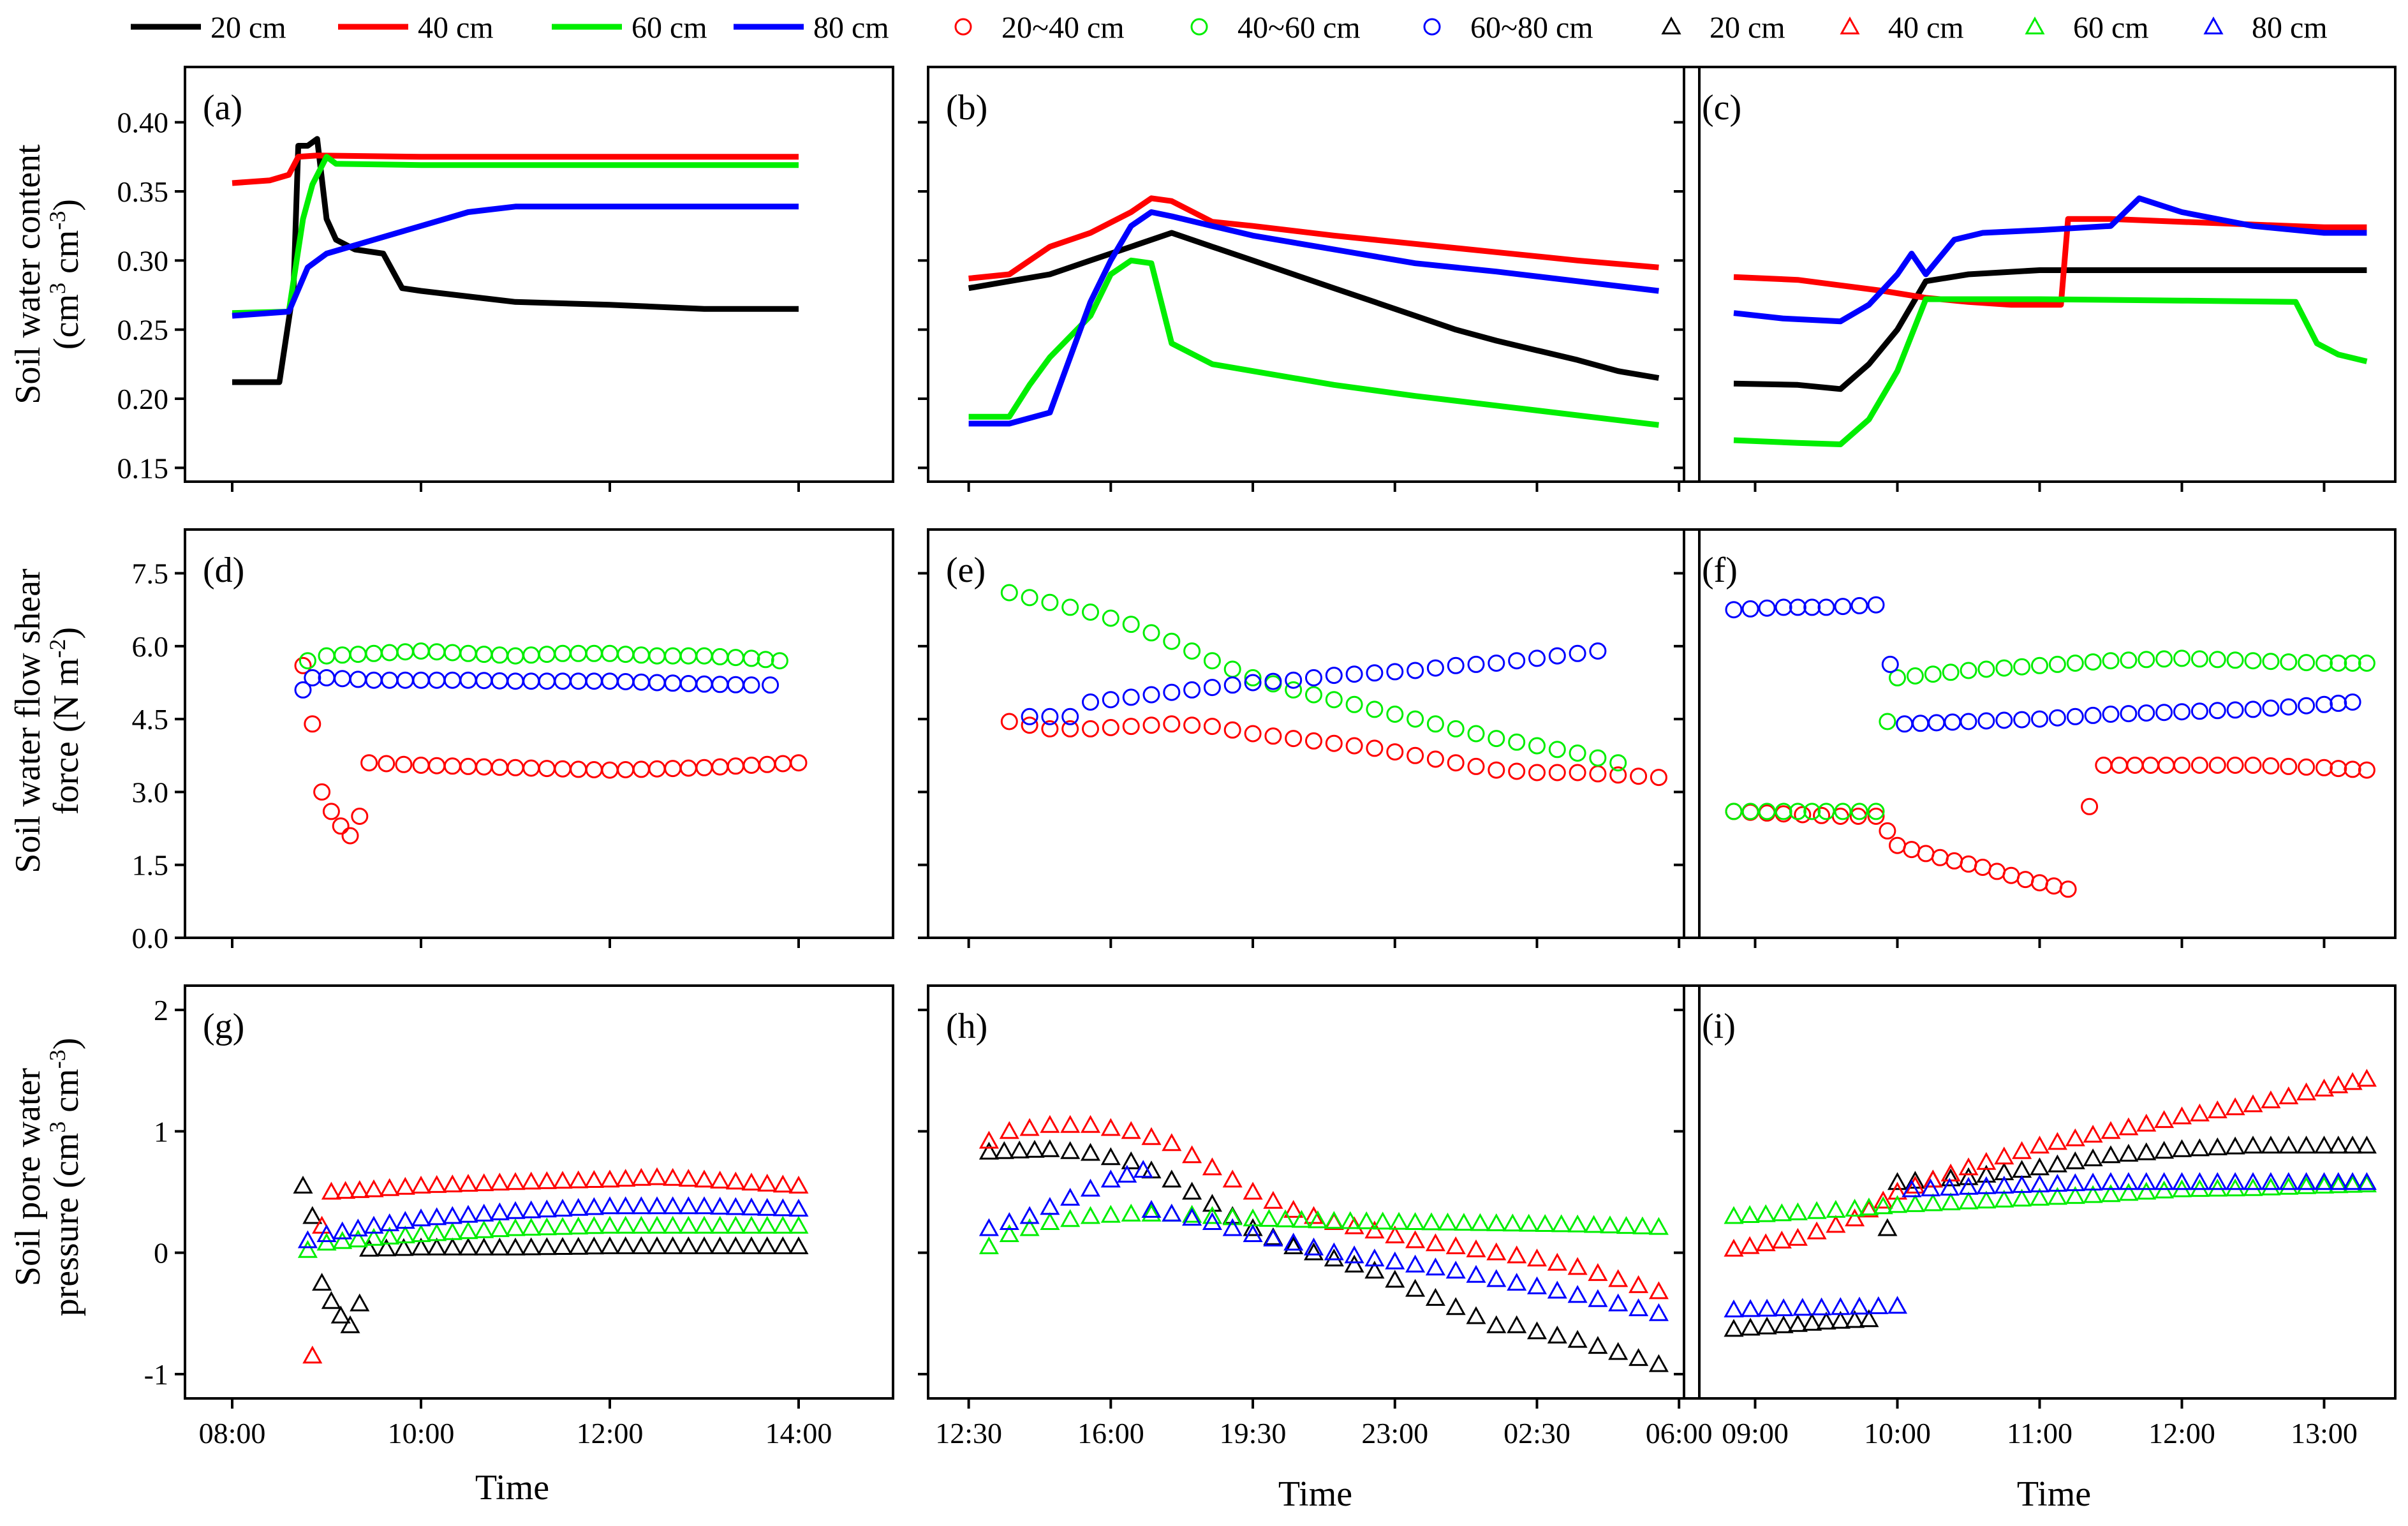  What do you see at coordinates (1314, 1192) in the screenshot?
I see `plot-frame` at bounding box center [1314, 1192].